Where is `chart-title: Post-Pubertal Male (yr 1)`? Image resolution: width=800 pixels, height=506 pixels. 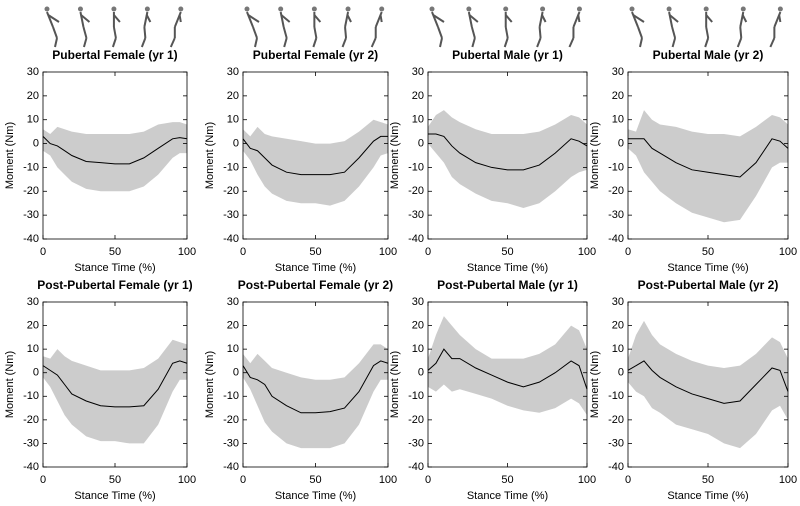
chart-title: Post-Pubertal Male (yr 1) is located at coordinates (507, 285).